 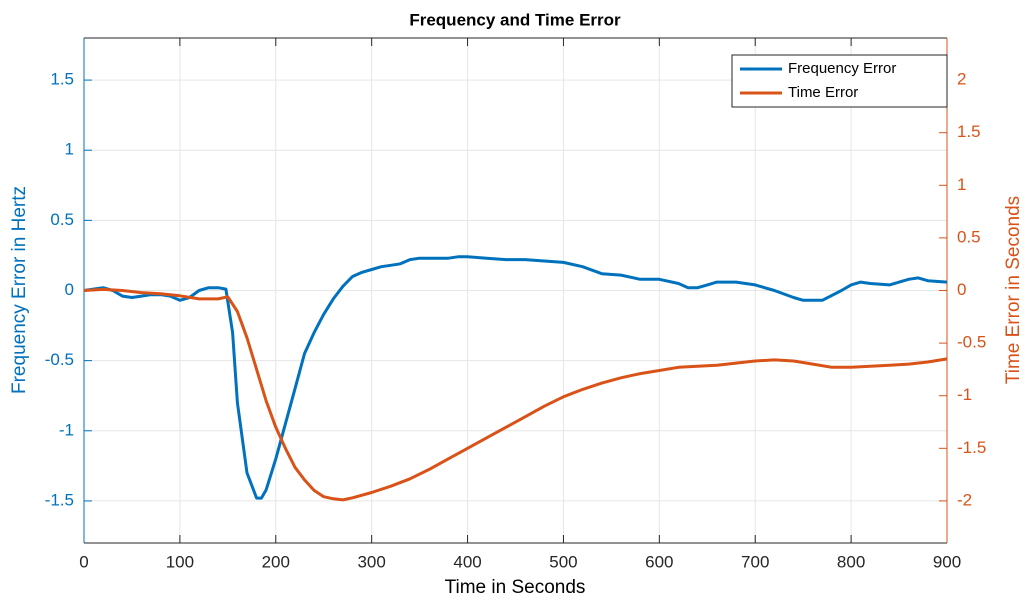 What do you see at coordinates (969, 236) in the screenshot?
I see `y2-tick-label: 0.5` at bounding box center [969, 236].